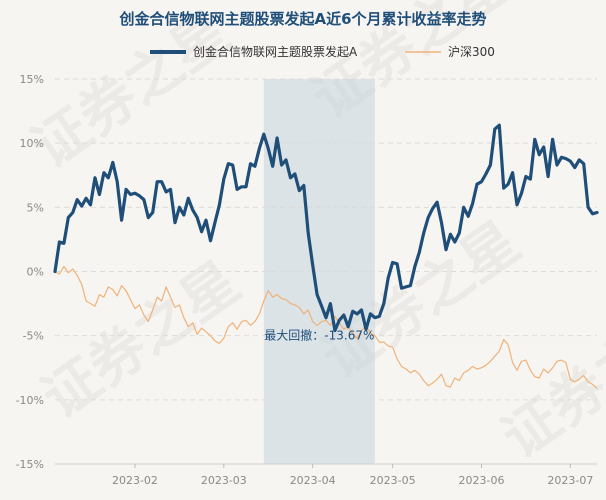 Image resolution: width=606 pixels, height=500 pixels. What do you see at coordinates (471, 52) in the screenshot?
I see `legend-label-index: 沪深300` at bounding box center [471, 52].